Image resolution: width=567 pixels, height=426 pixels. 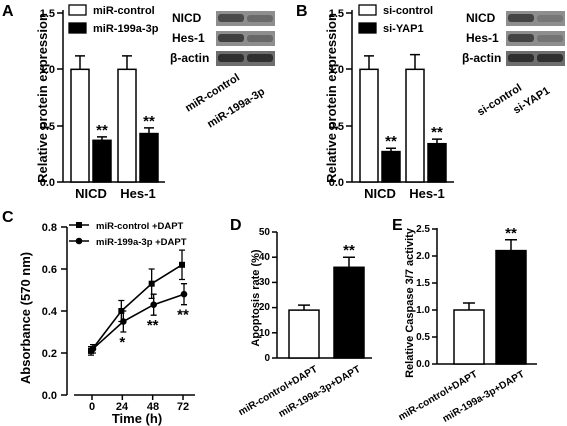 What do you see at coordinates (49, 228) in the screenshot?
I see `panel-c-yticklabel-4: 0.8` at bounding box center [49, 228].